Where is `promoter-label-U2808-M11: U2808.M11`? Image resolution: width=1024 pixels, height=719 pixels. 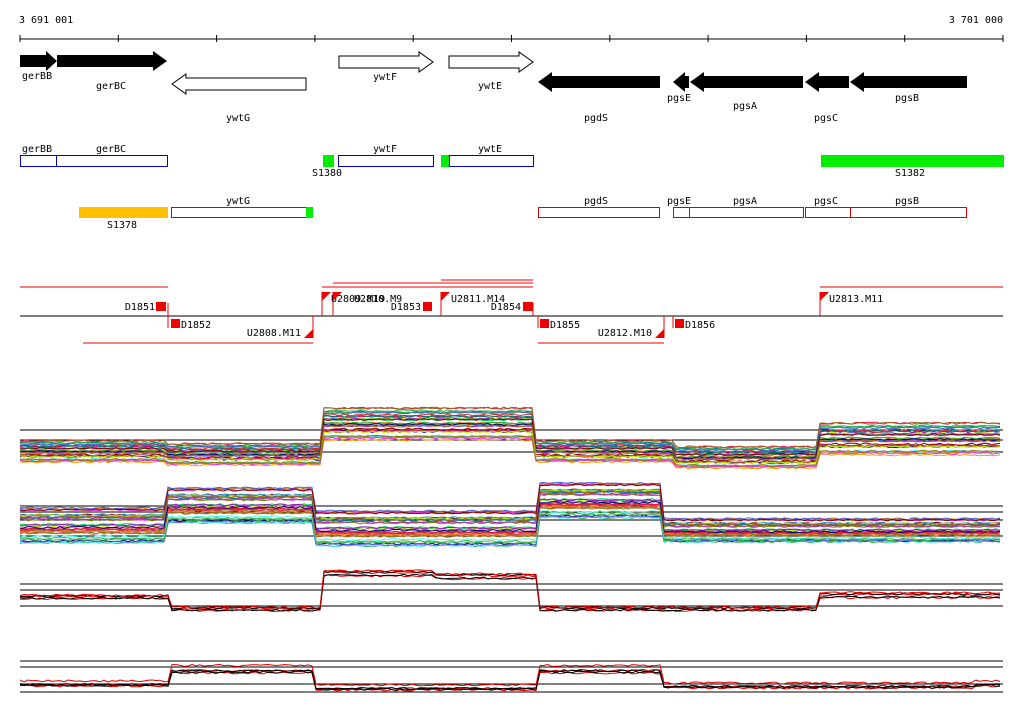
promoter-label-U2808-M11: U2808.M11 is located at coordinates (274, 333).